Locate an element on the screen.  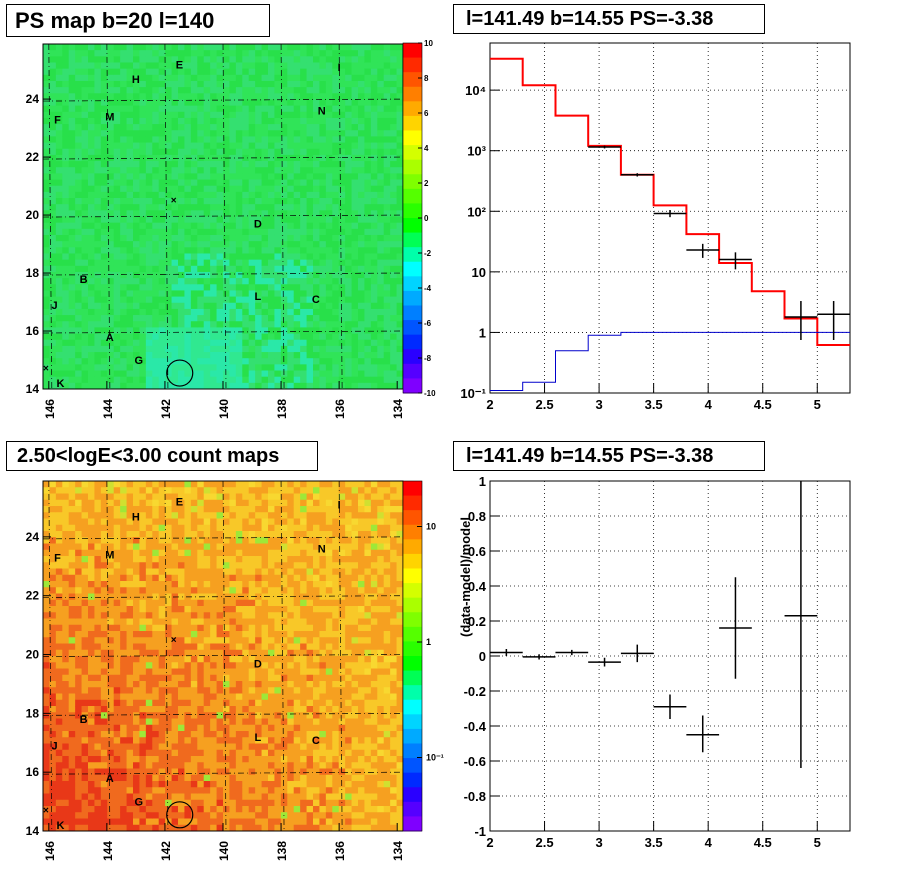
residual-ytick-label: 0.4 is located at coordinates (477, 586).